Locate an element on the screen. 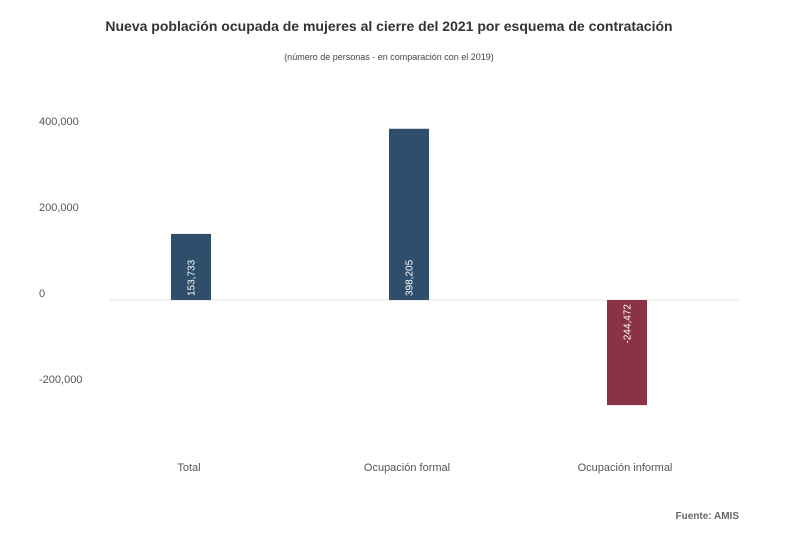  y-tick-label: -200,000 is located at coordinates (60, 380).